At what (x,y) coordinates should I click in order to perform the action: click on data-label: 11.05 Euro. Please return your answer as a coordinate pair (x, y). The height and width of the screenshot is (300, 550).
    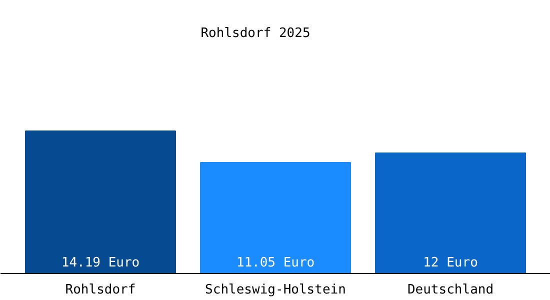
    Looking at the image, I should click on (275, 263).